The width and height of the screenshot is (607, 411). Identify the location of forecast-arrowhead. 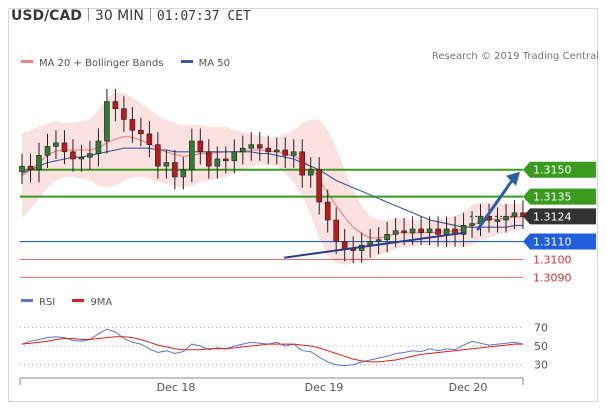
(513, 178).